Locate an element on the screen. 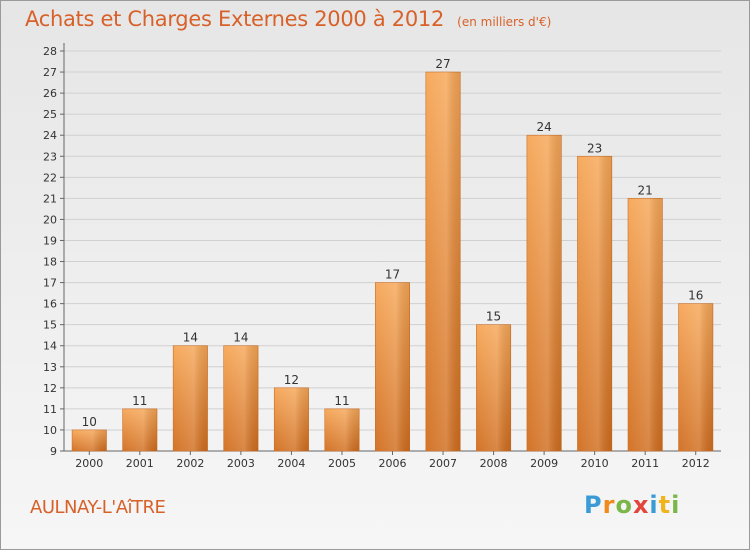  chart-title: Achats et Charges Externes 2000 à 2012 is located at coordinates (235, 19).